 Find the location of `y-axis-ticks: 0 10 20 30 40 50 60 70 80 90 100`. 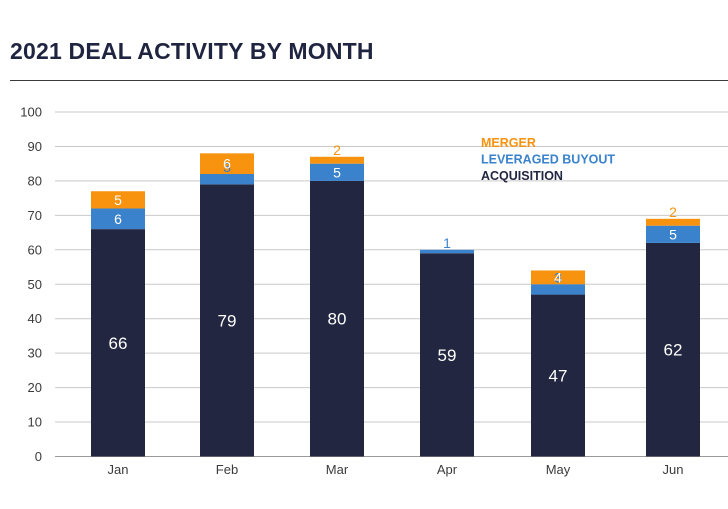

y-axis-ticks: 0 10 20 30 40 50 60 70 80 90 100 is located at coordinates (31, 285).